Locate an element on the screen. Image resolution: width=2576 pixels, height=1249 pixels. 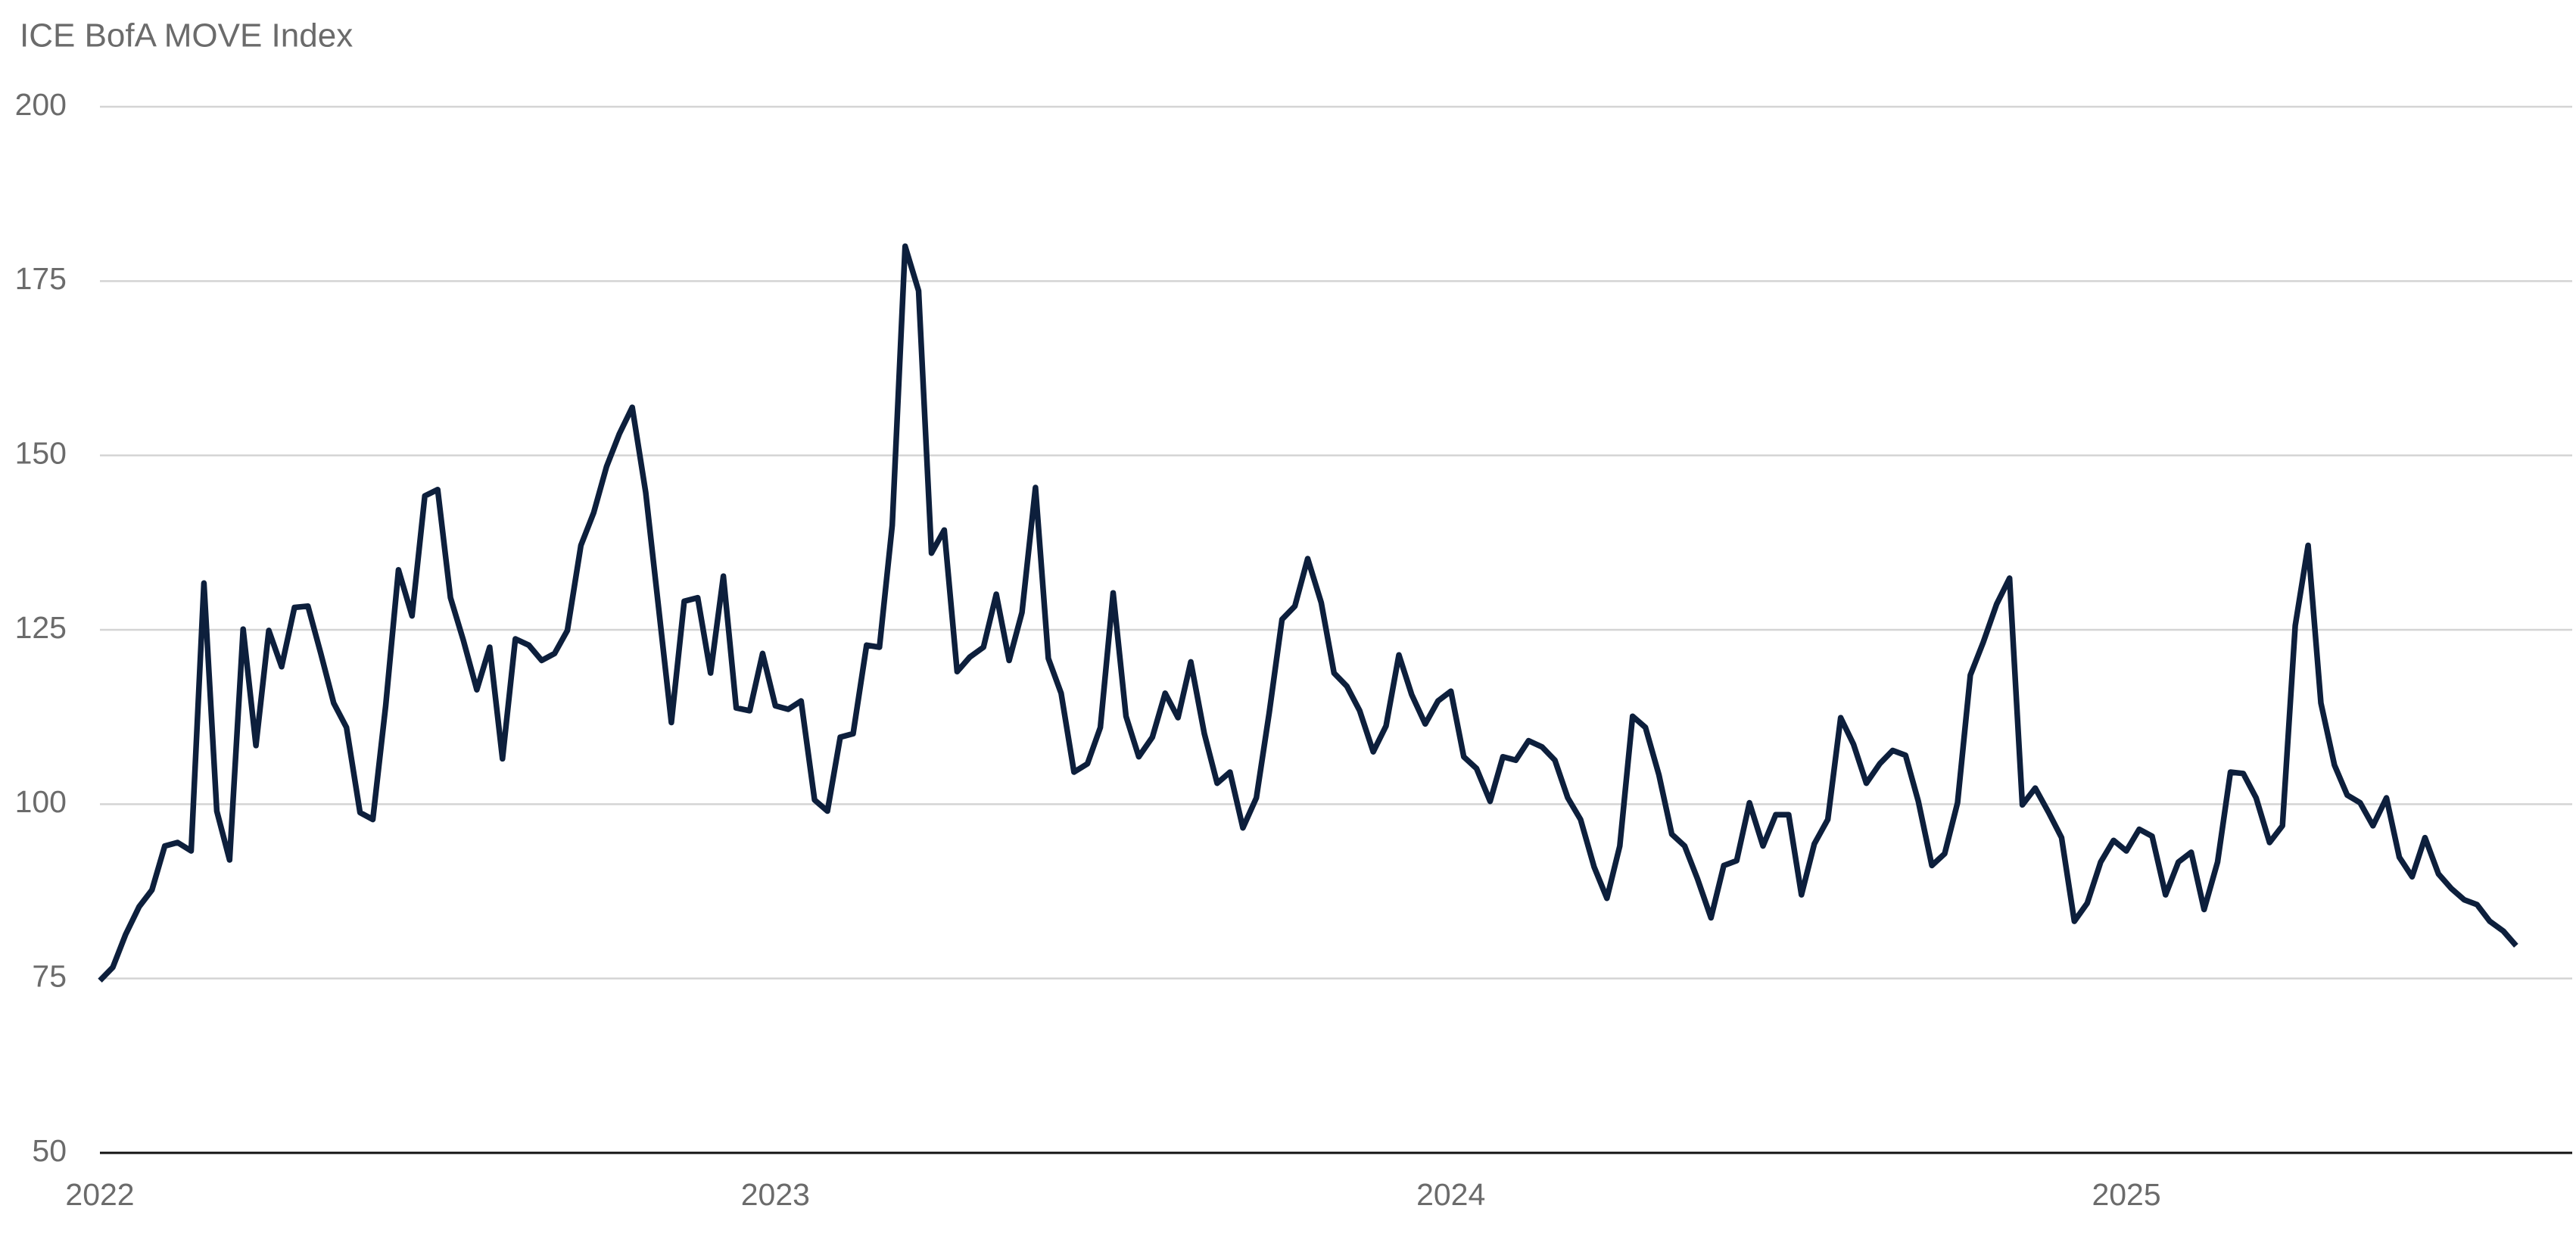
y-tick-label: 150 is located at coordinates (41, 452).